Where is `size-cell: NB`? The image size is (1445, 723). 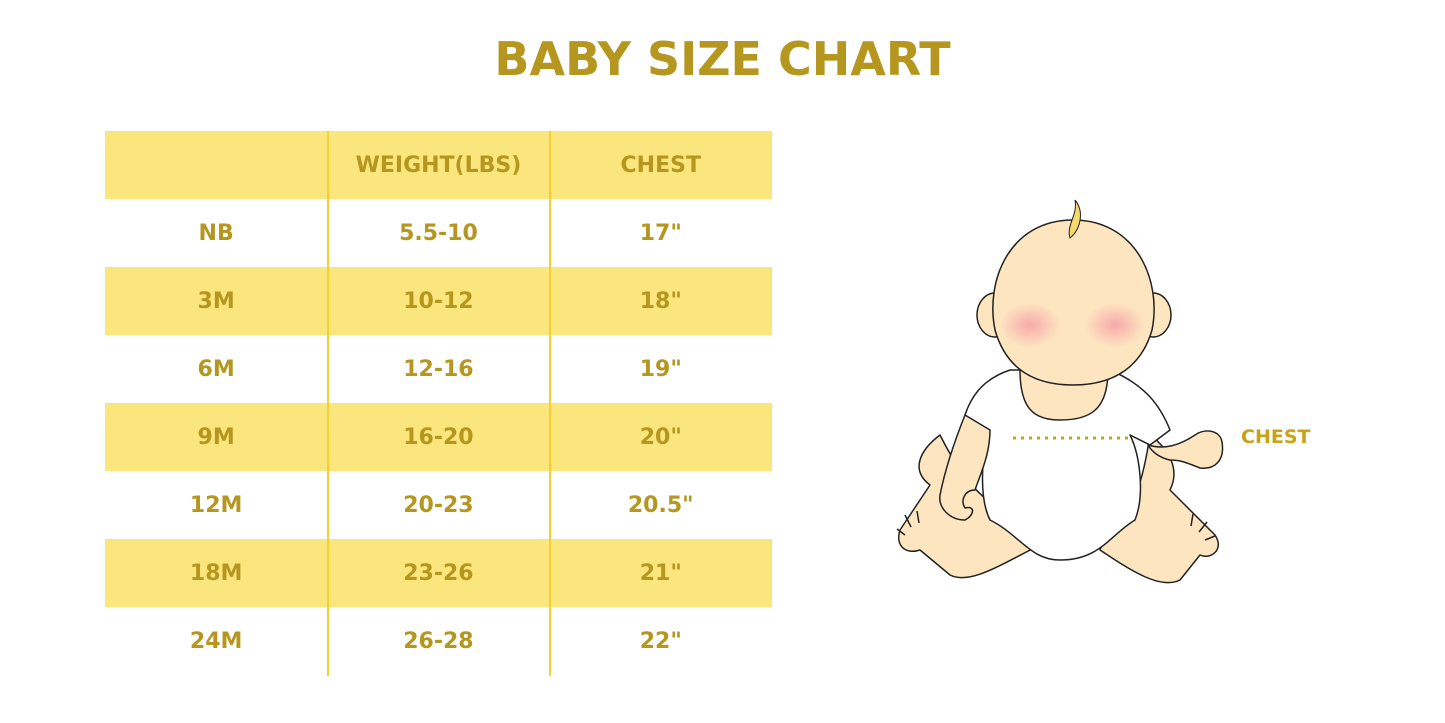
size-cell: NB is located at coordinates (216, 233).